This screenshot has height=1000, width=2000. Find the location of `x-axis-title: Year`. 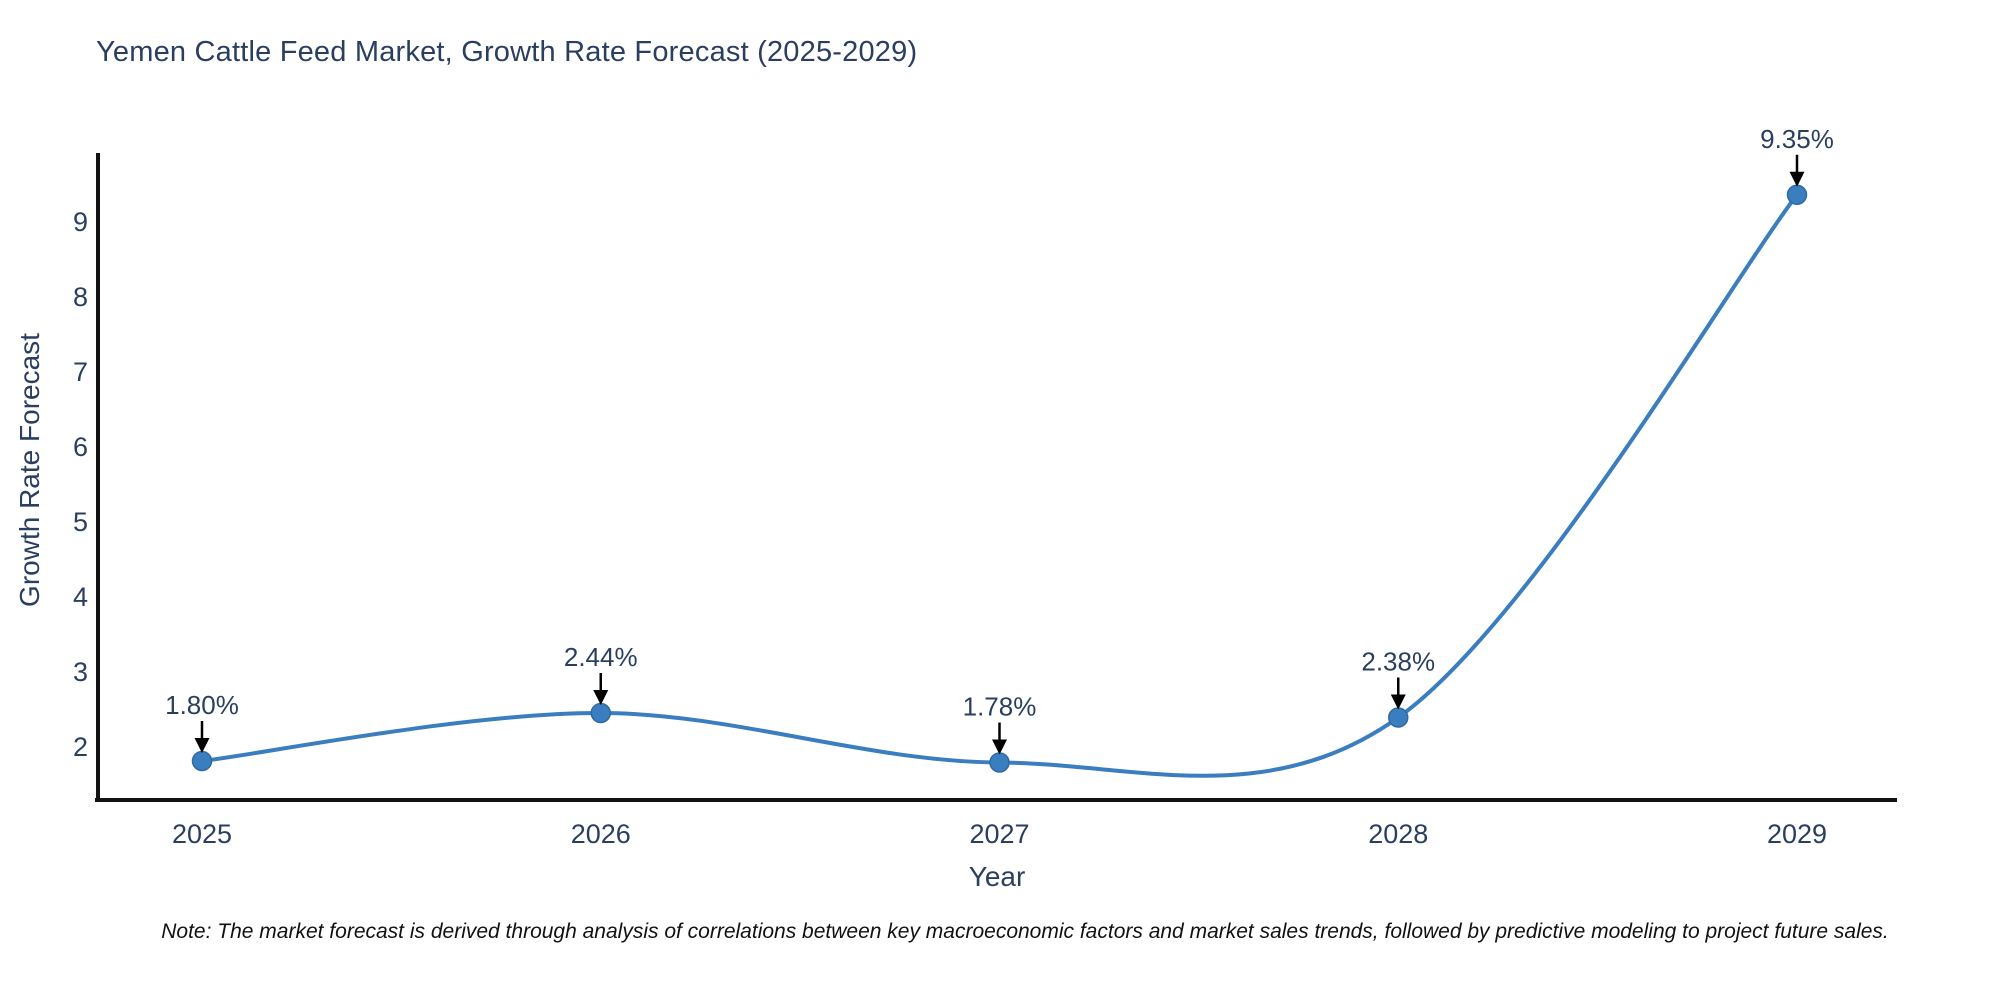

x-axis-title: Year is located at coordinates (997, 876).